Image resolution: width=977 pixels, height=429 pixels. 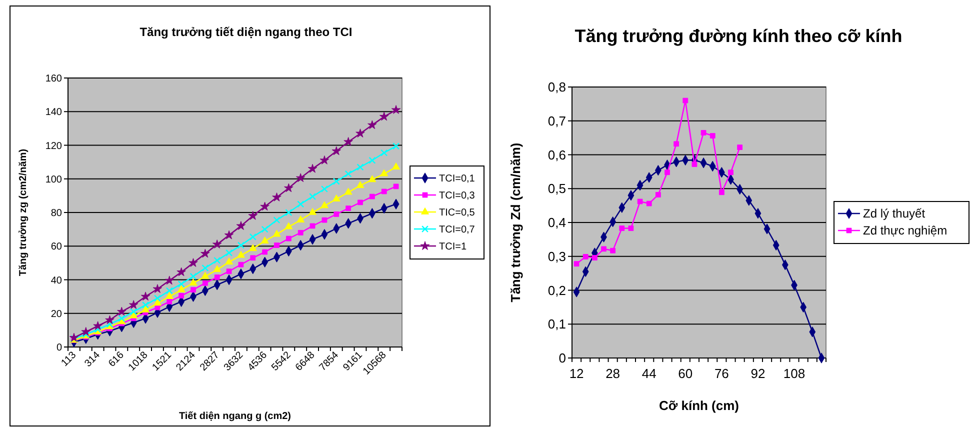 What do you see at coordinates (649, 373) in the screenshot?
I see `x-tick-label: 44` at bounding box center [649, 373].